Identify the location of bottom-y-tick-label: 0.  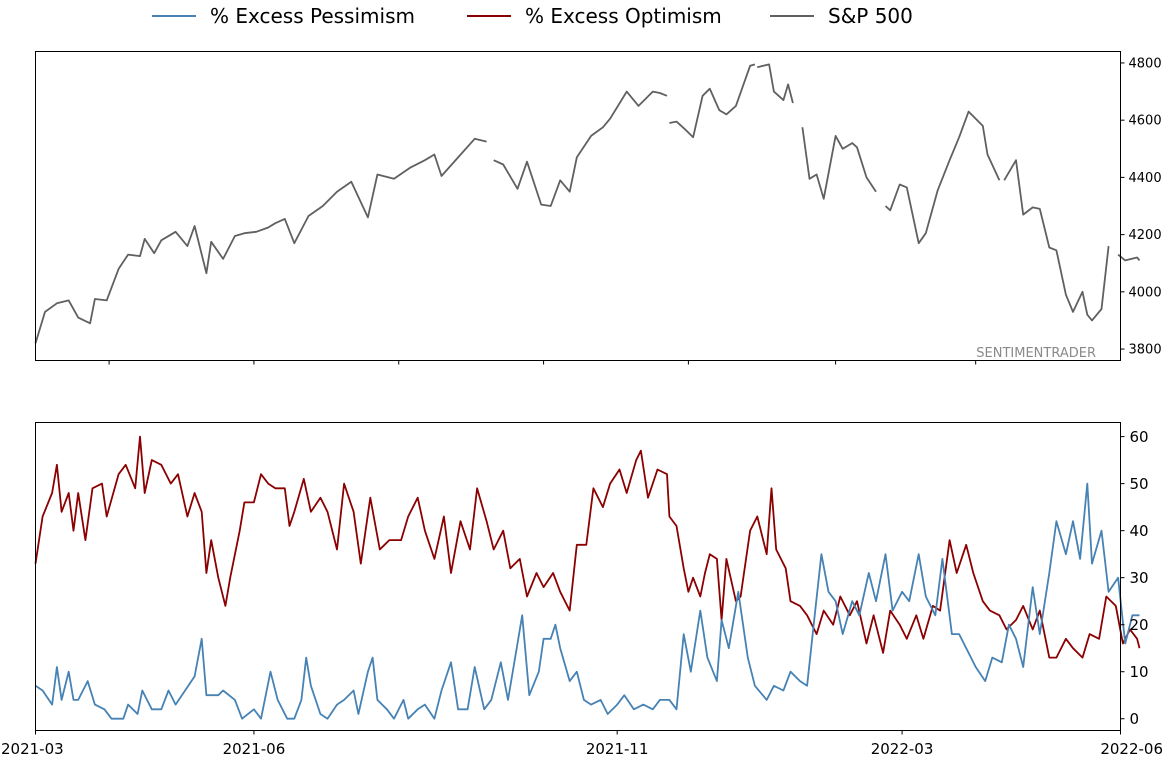
(1135, 719).